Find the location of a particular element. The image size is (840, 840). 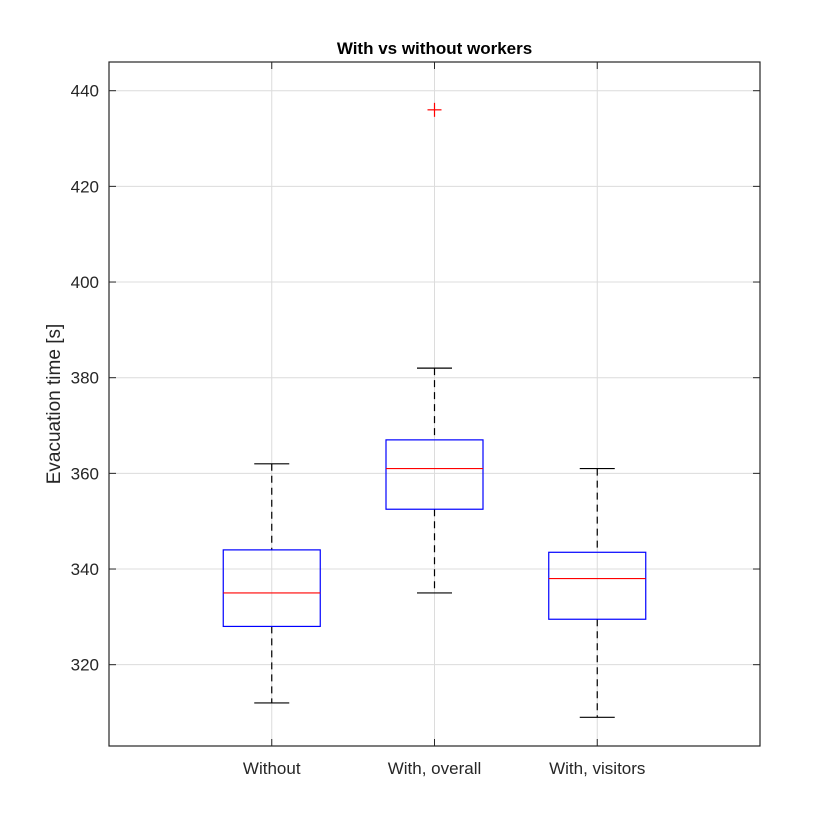

y-tick-label: 400 is located at coordinates (85, 282).